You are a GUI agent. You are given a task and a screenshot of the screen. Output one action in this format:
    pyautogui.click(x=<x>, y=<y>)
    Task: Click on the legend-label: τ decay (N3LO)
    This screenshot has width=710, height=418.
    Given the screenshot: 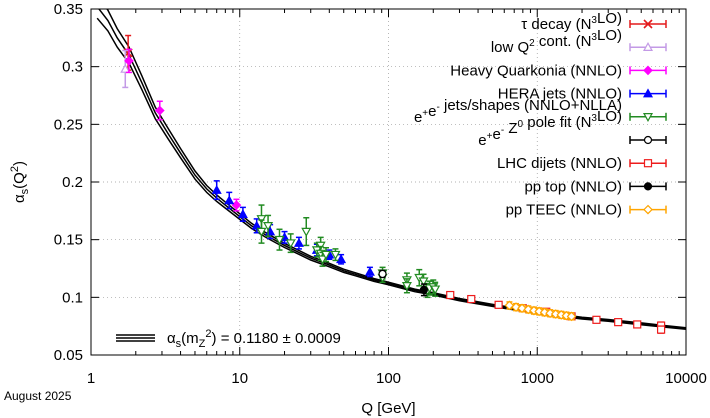 What is the action you would take?
    pyautogui.click(x=571, y=21)
    